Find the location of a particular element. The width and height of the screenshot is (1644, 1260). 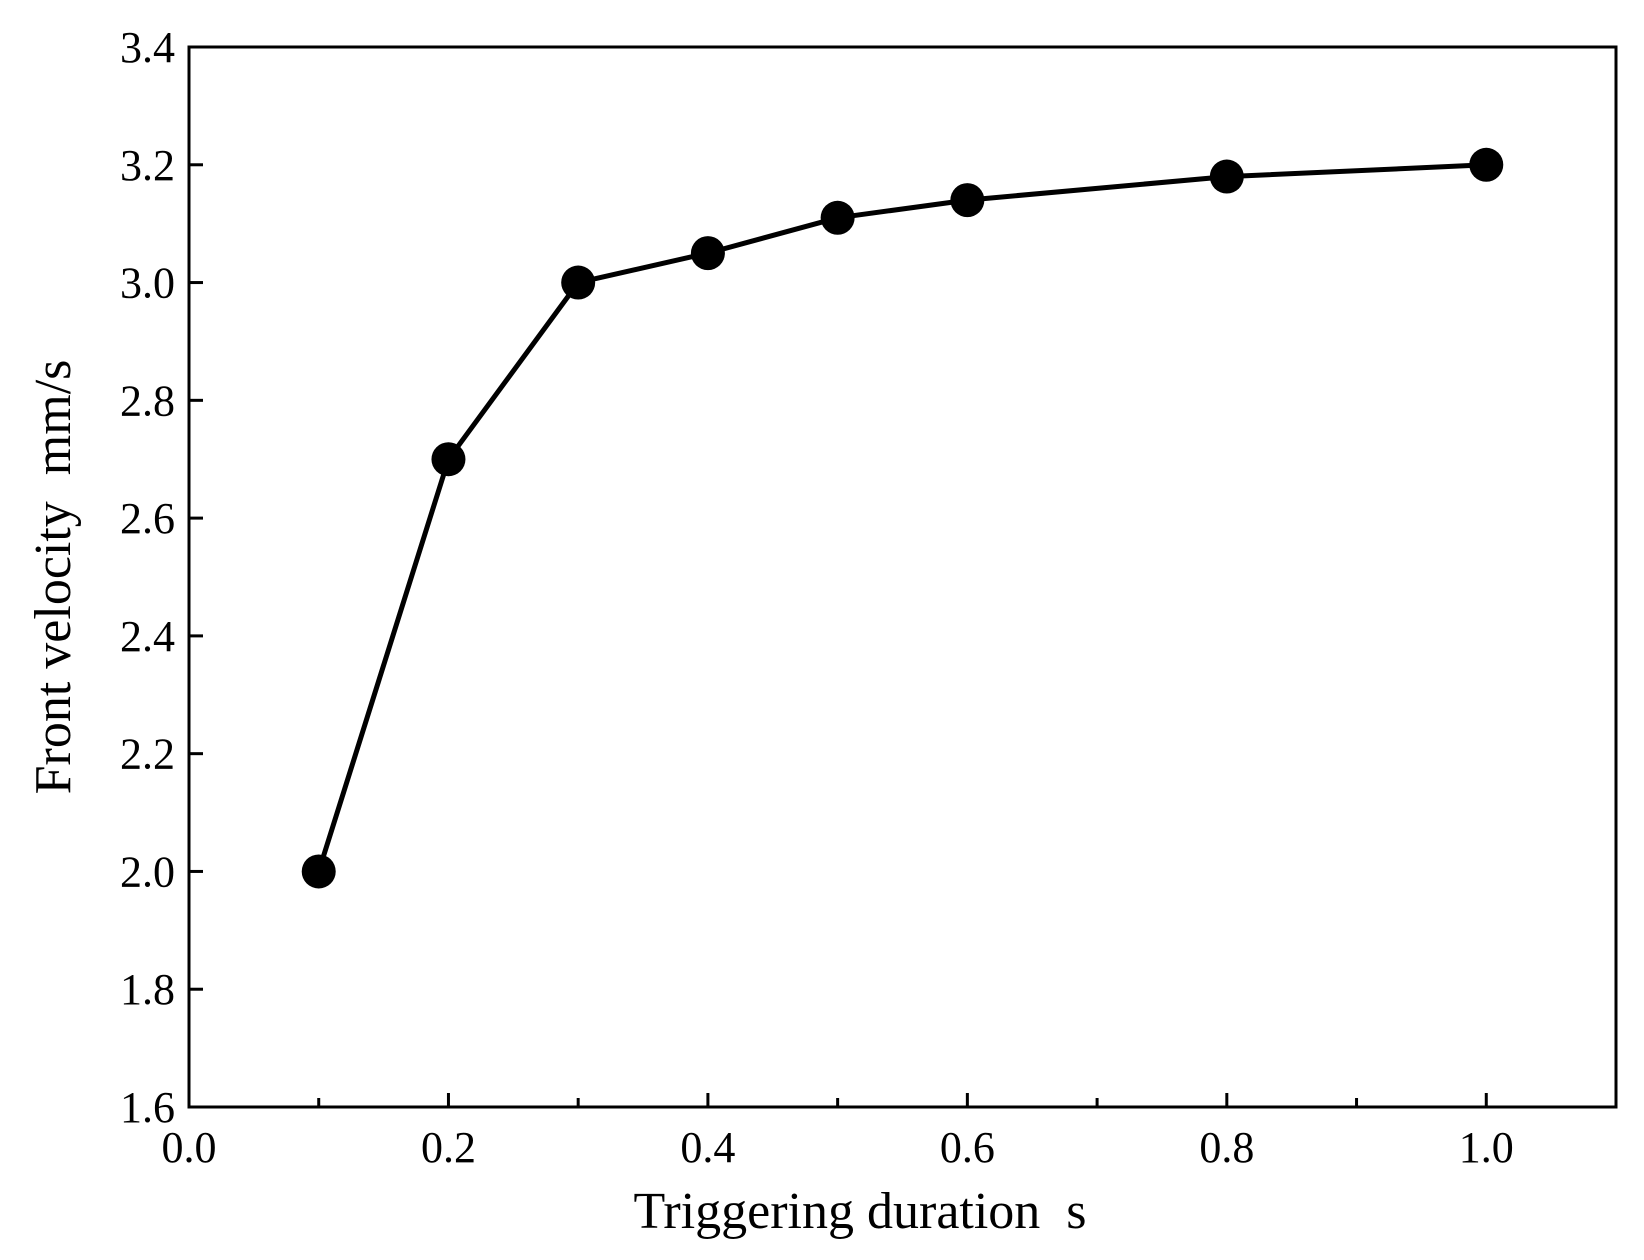

y-axis-title: Front velocity mm/s is located at coordinates (53, 577).